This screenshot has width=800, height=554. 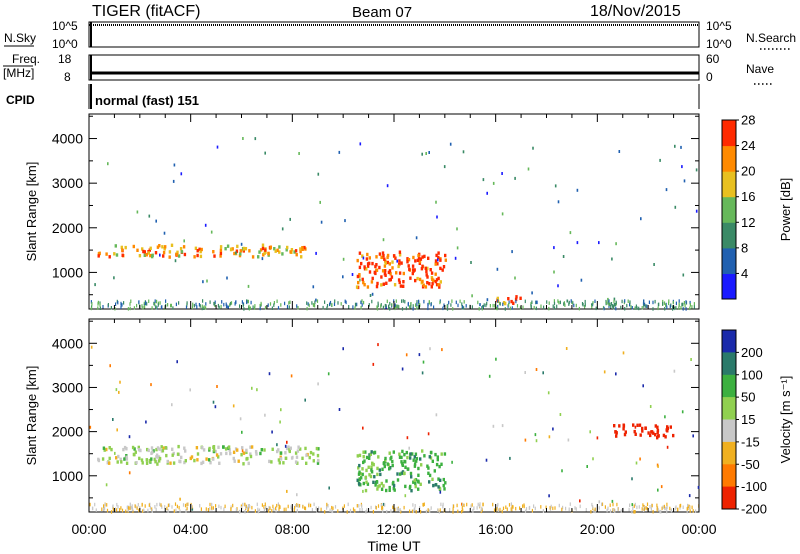 I want to click on colorbar-tick-label: -50, so click(x=750, y=464).